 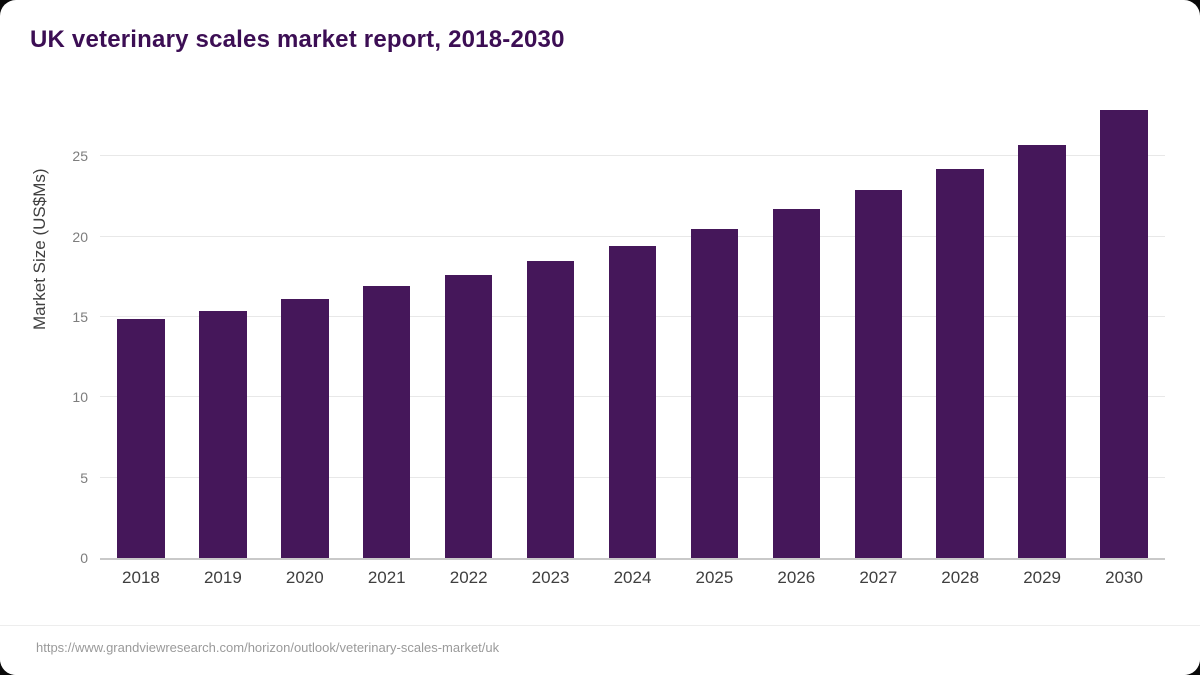 I want to click on bar-2026, so click(x=796, y=383).